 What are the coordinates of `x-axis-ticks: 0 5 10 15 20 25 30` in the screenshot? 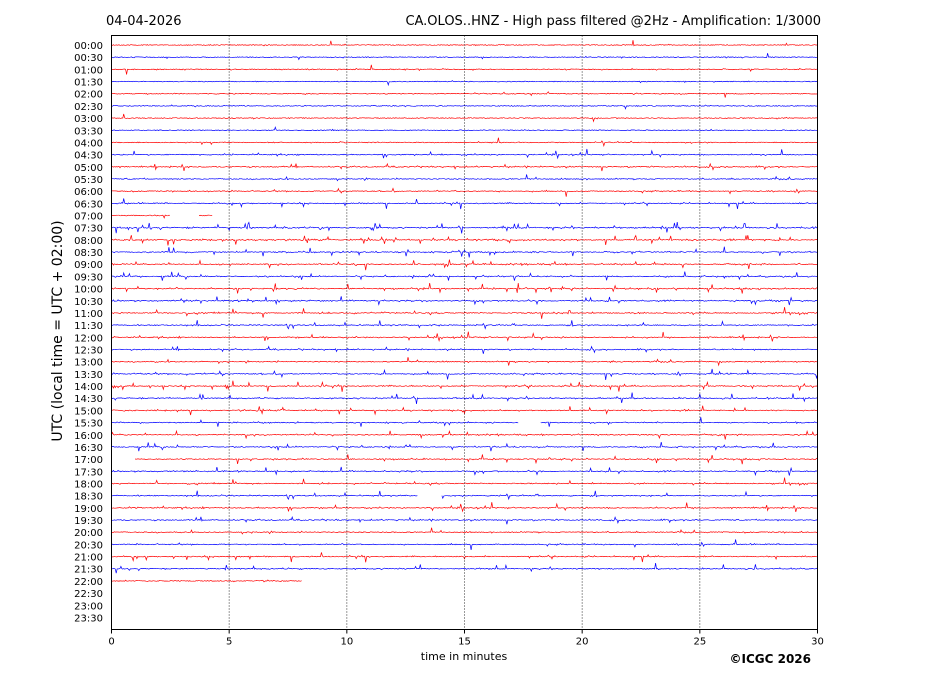 It's located at (466, 638).